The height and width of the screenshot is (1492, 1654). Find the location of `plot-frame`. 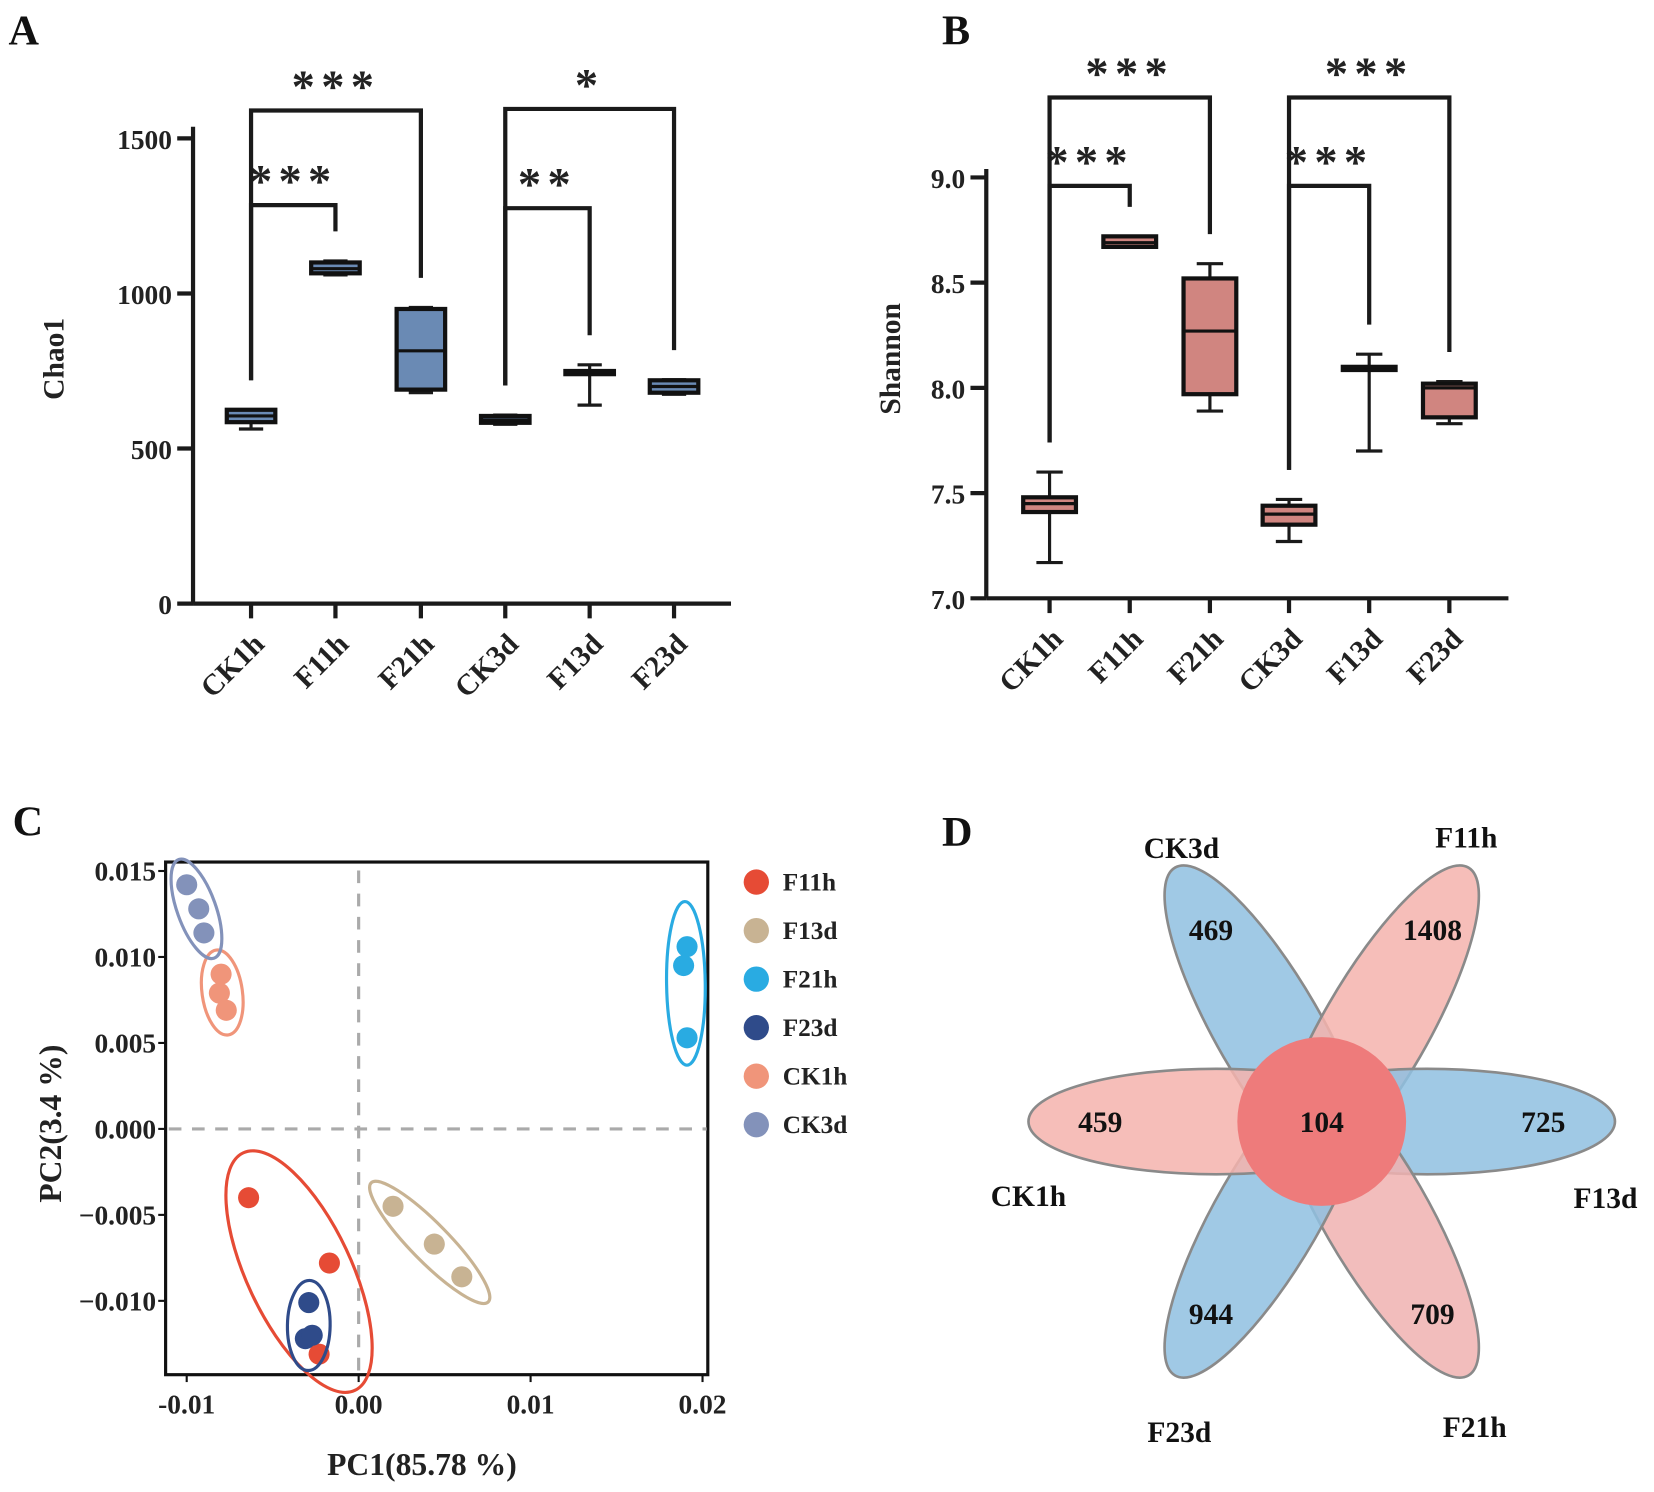

plot-frame is located at coordinates (437, 1118).